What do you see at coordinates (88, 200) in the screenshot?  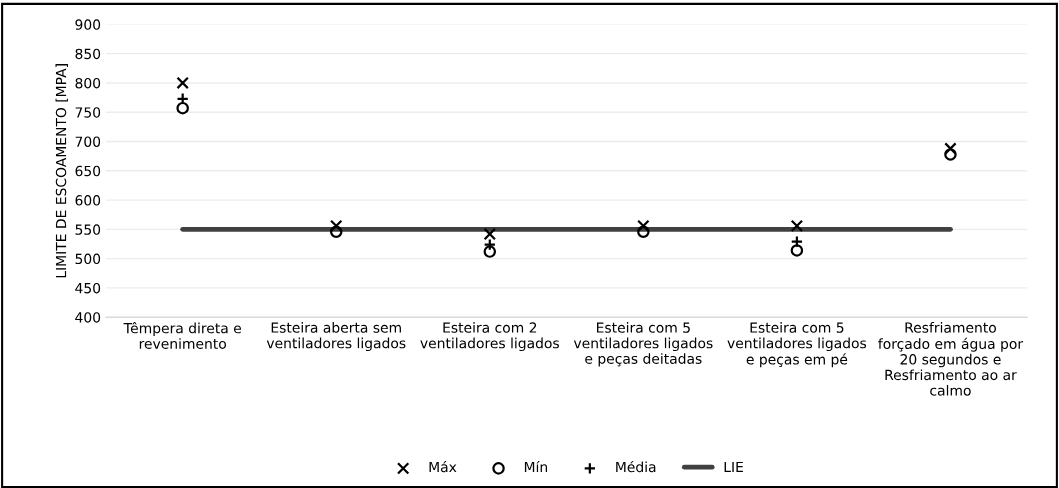 I see `y-tick-label: 600` at bounding box center [88, 200].